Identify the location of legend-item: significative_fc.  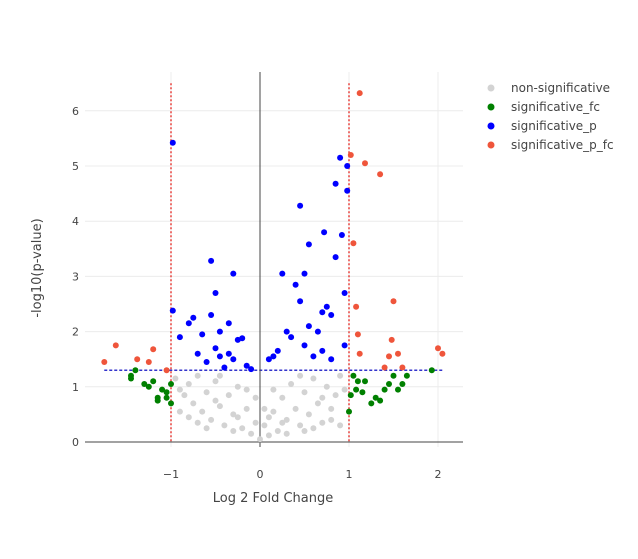
(544, 107).